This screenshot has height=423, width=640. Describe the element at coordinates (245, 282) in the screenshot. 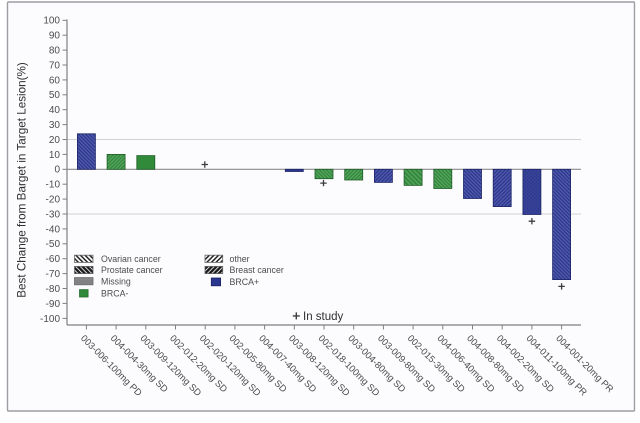

I see `svg-text: BRCA+` at that location.